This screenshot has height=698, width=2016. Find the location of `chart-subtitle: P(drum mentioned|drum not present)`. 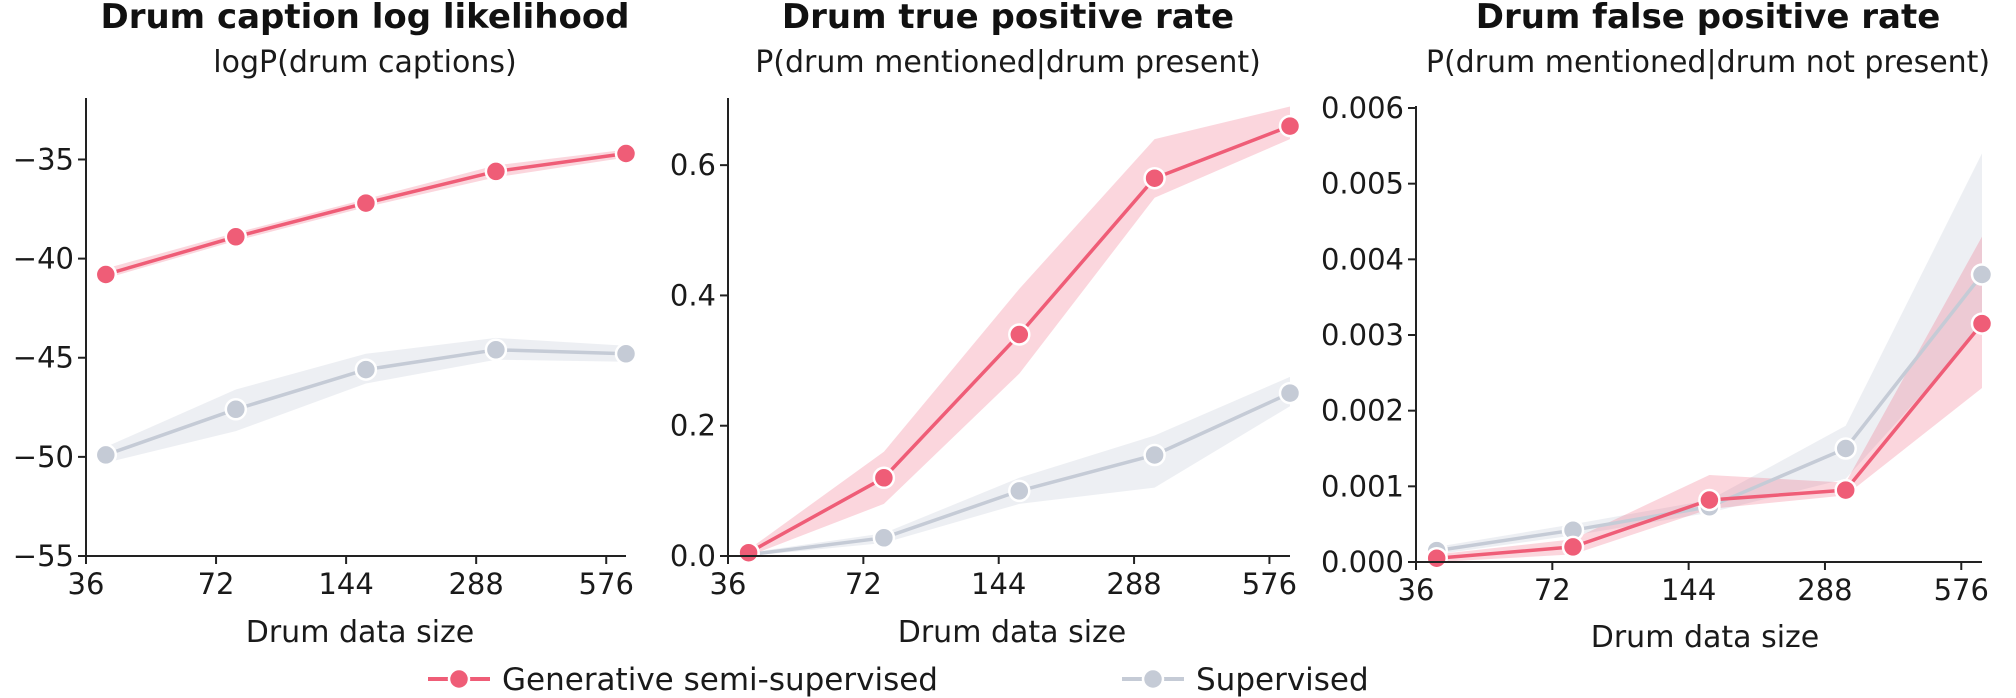

chart-subtitle: P(drum mentioned|drum not present) is located at coordinates (1708, 62).